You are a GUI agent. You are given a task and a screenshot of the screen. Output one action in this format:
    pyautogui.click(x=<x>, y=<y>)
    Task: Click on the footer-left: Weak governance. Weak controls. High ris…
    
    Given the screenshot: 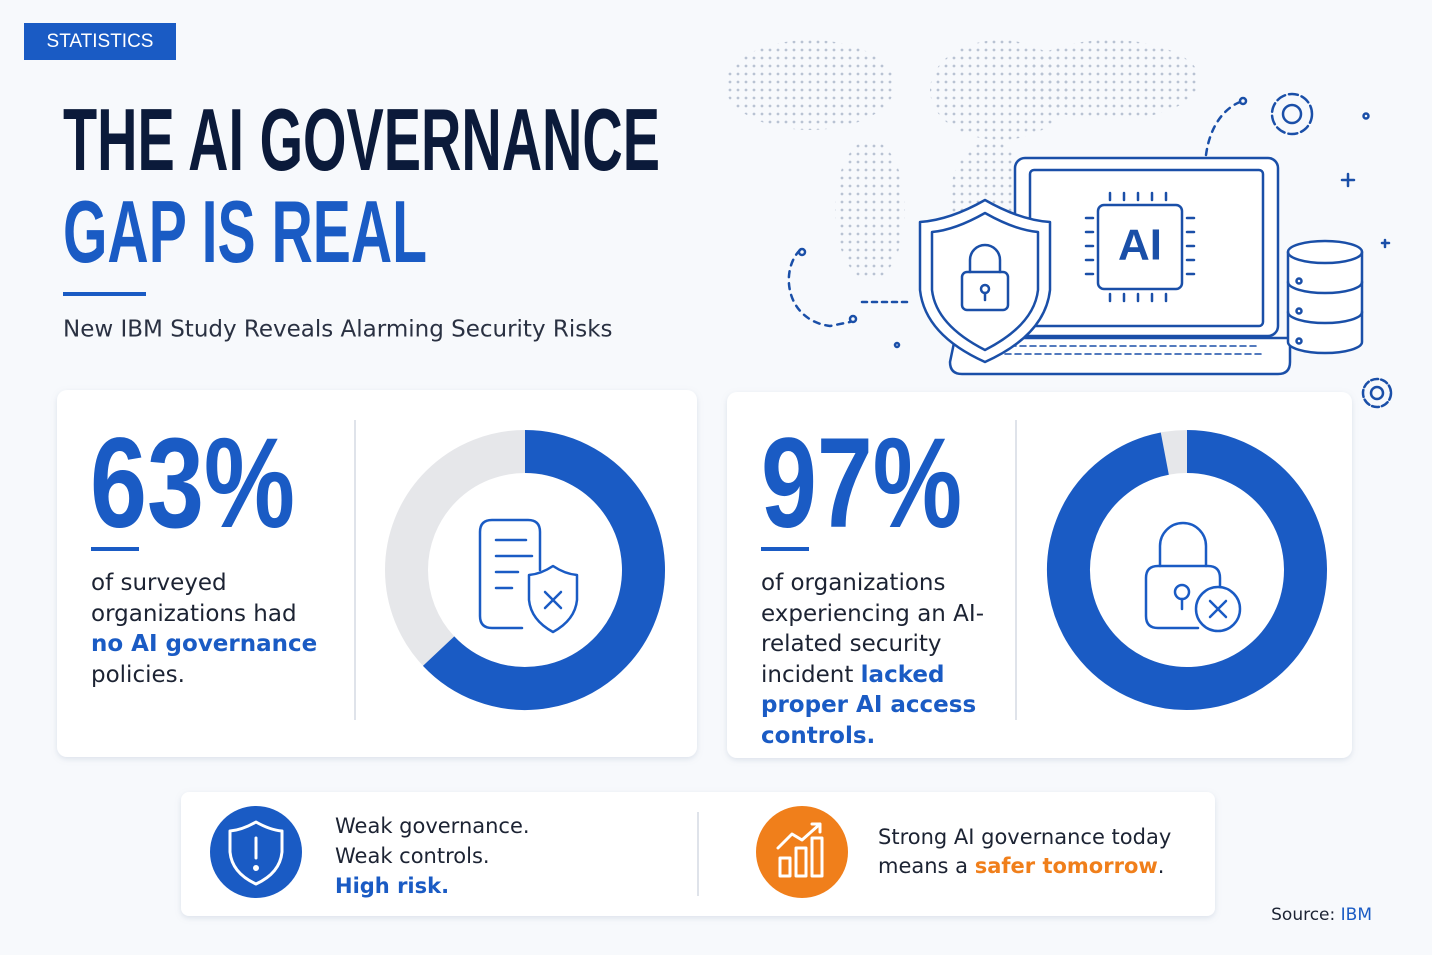 What is the action you would take?
    pyautogui.click(x=432, y=856)
    